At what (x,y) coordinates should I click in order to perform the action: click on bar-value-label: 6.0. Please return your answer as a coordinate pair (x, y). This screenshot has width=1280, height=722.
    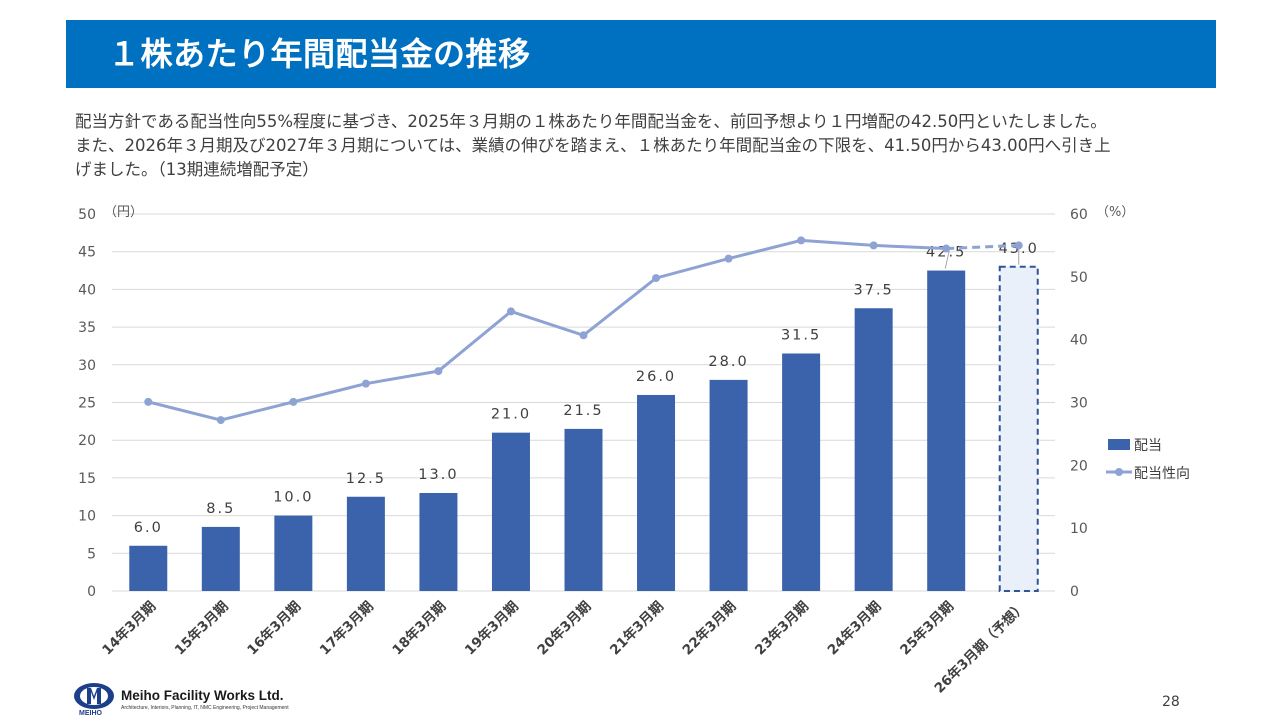
    Looking at the image, I should click on (148, 528).